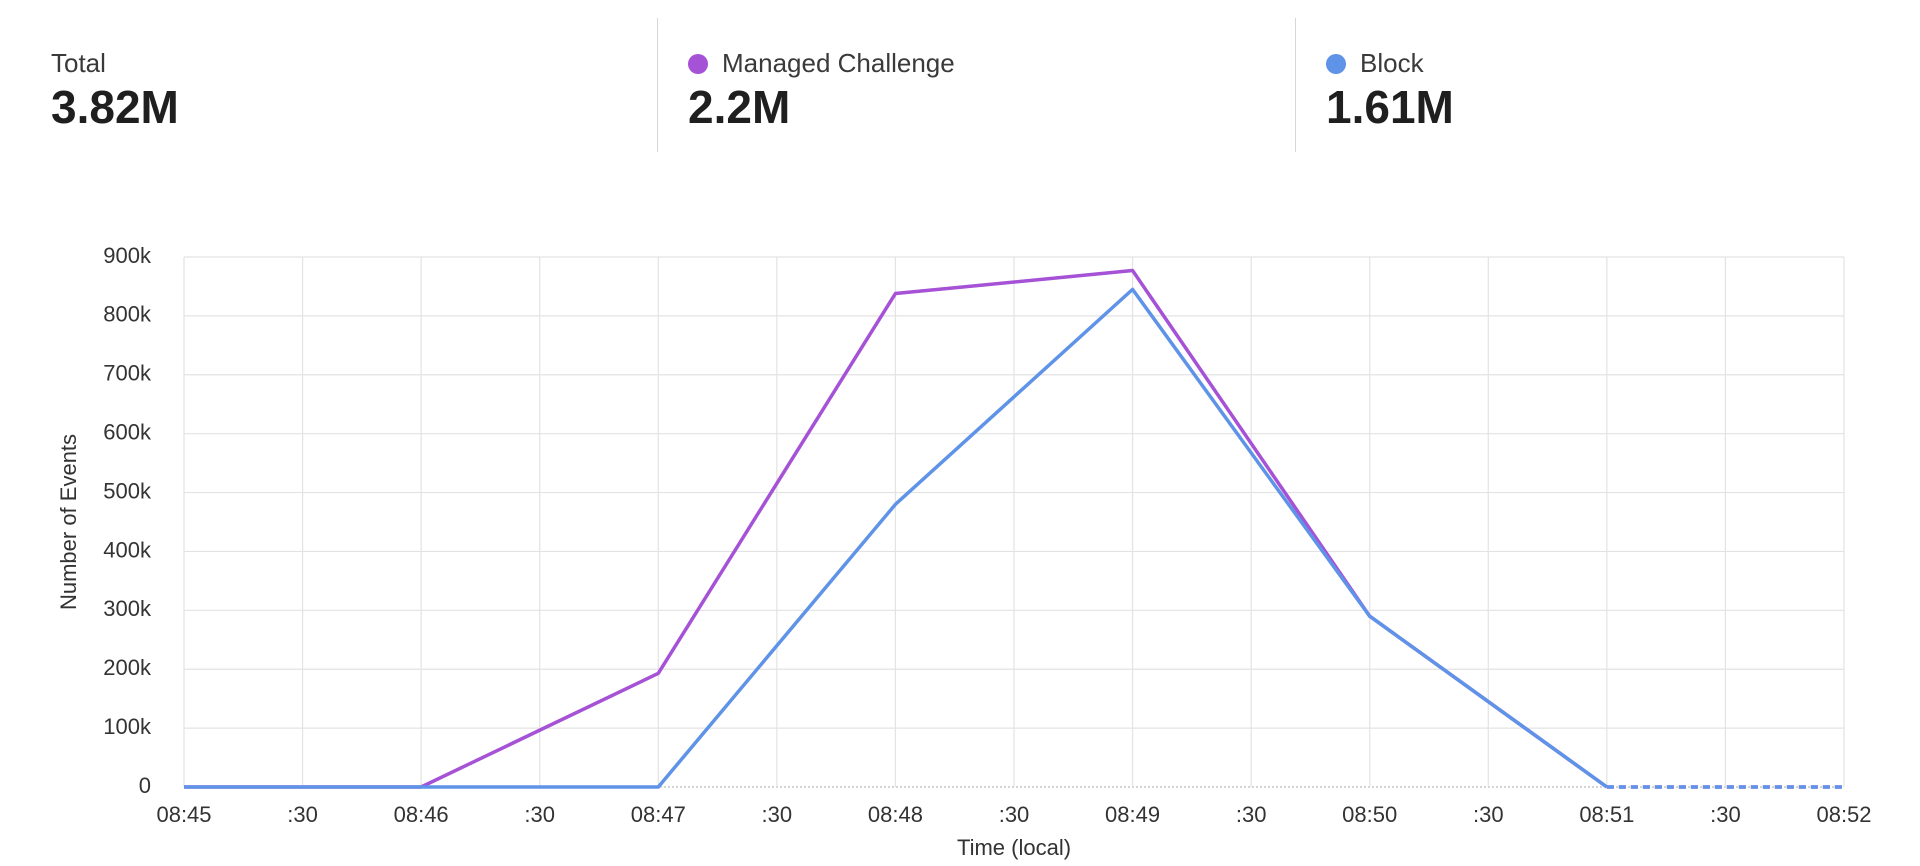  I want to click on stat-label-text: Block, so click(1392, 63).